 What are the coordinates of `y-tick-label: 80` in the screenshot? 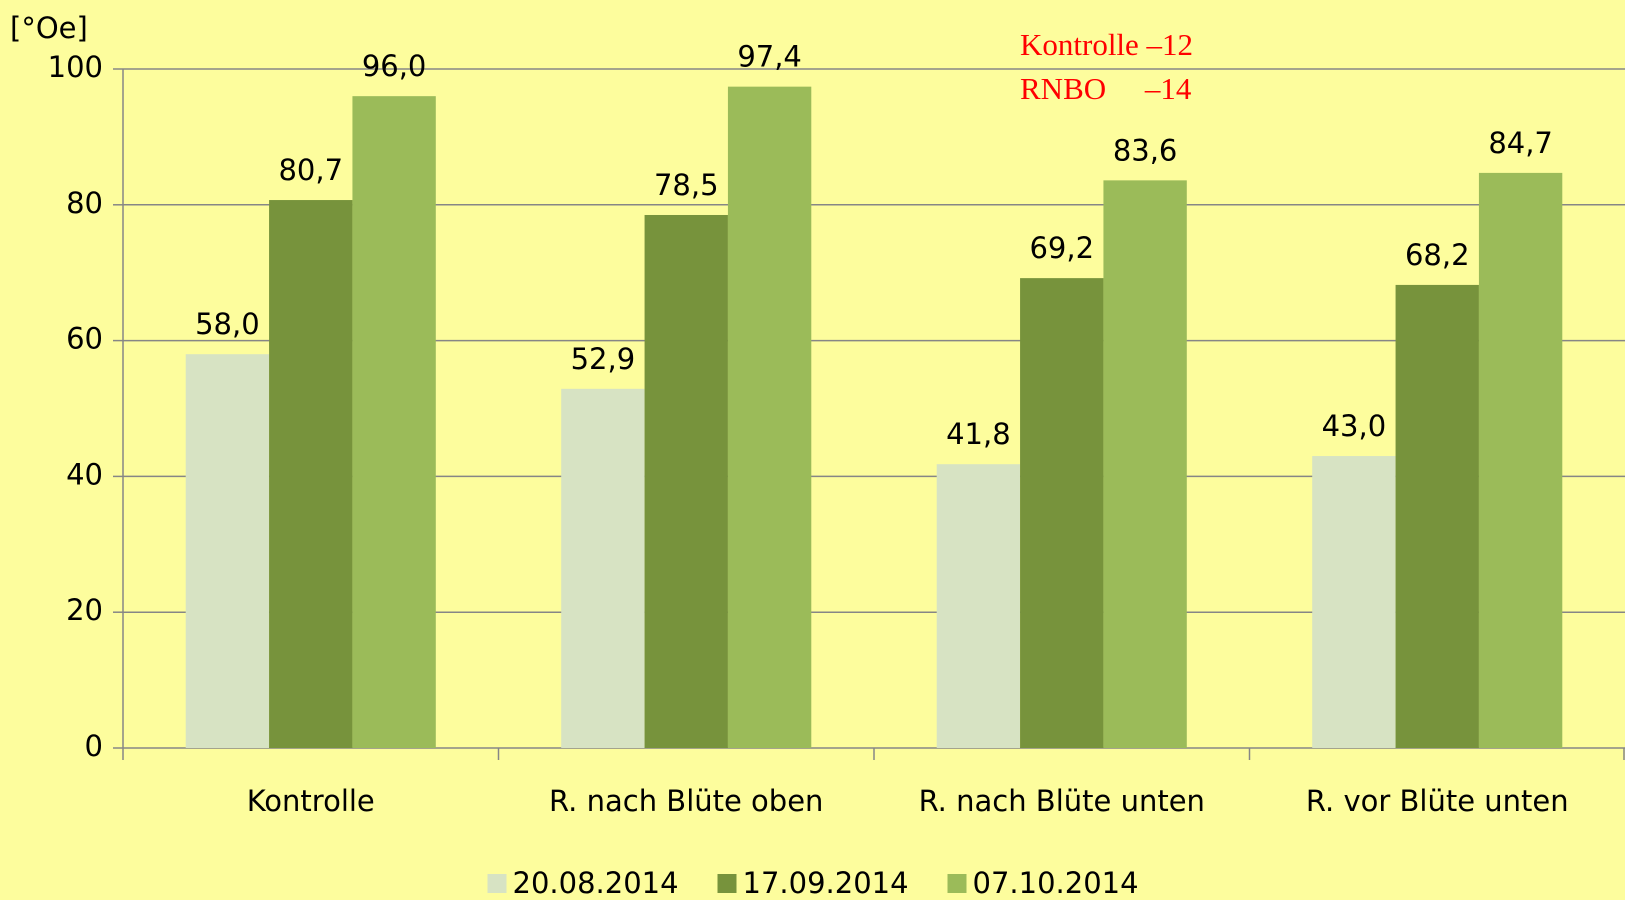 It's located at (84, 203).